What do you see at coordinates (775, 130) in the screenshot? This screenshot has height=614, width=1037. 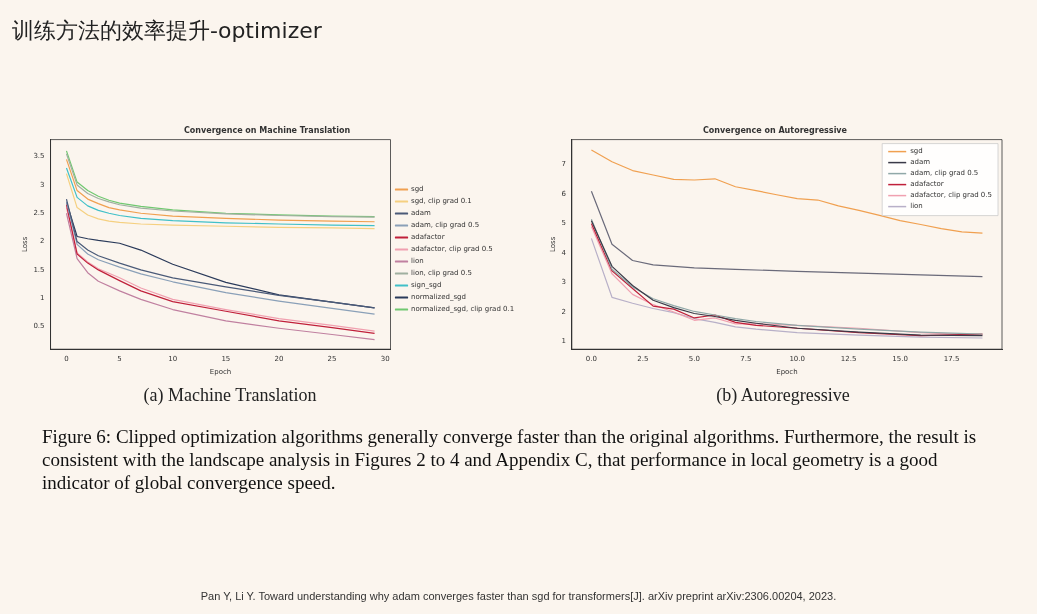 I see `chart-title: Convergence on Autoregressive` at bounding box center [775, 130].